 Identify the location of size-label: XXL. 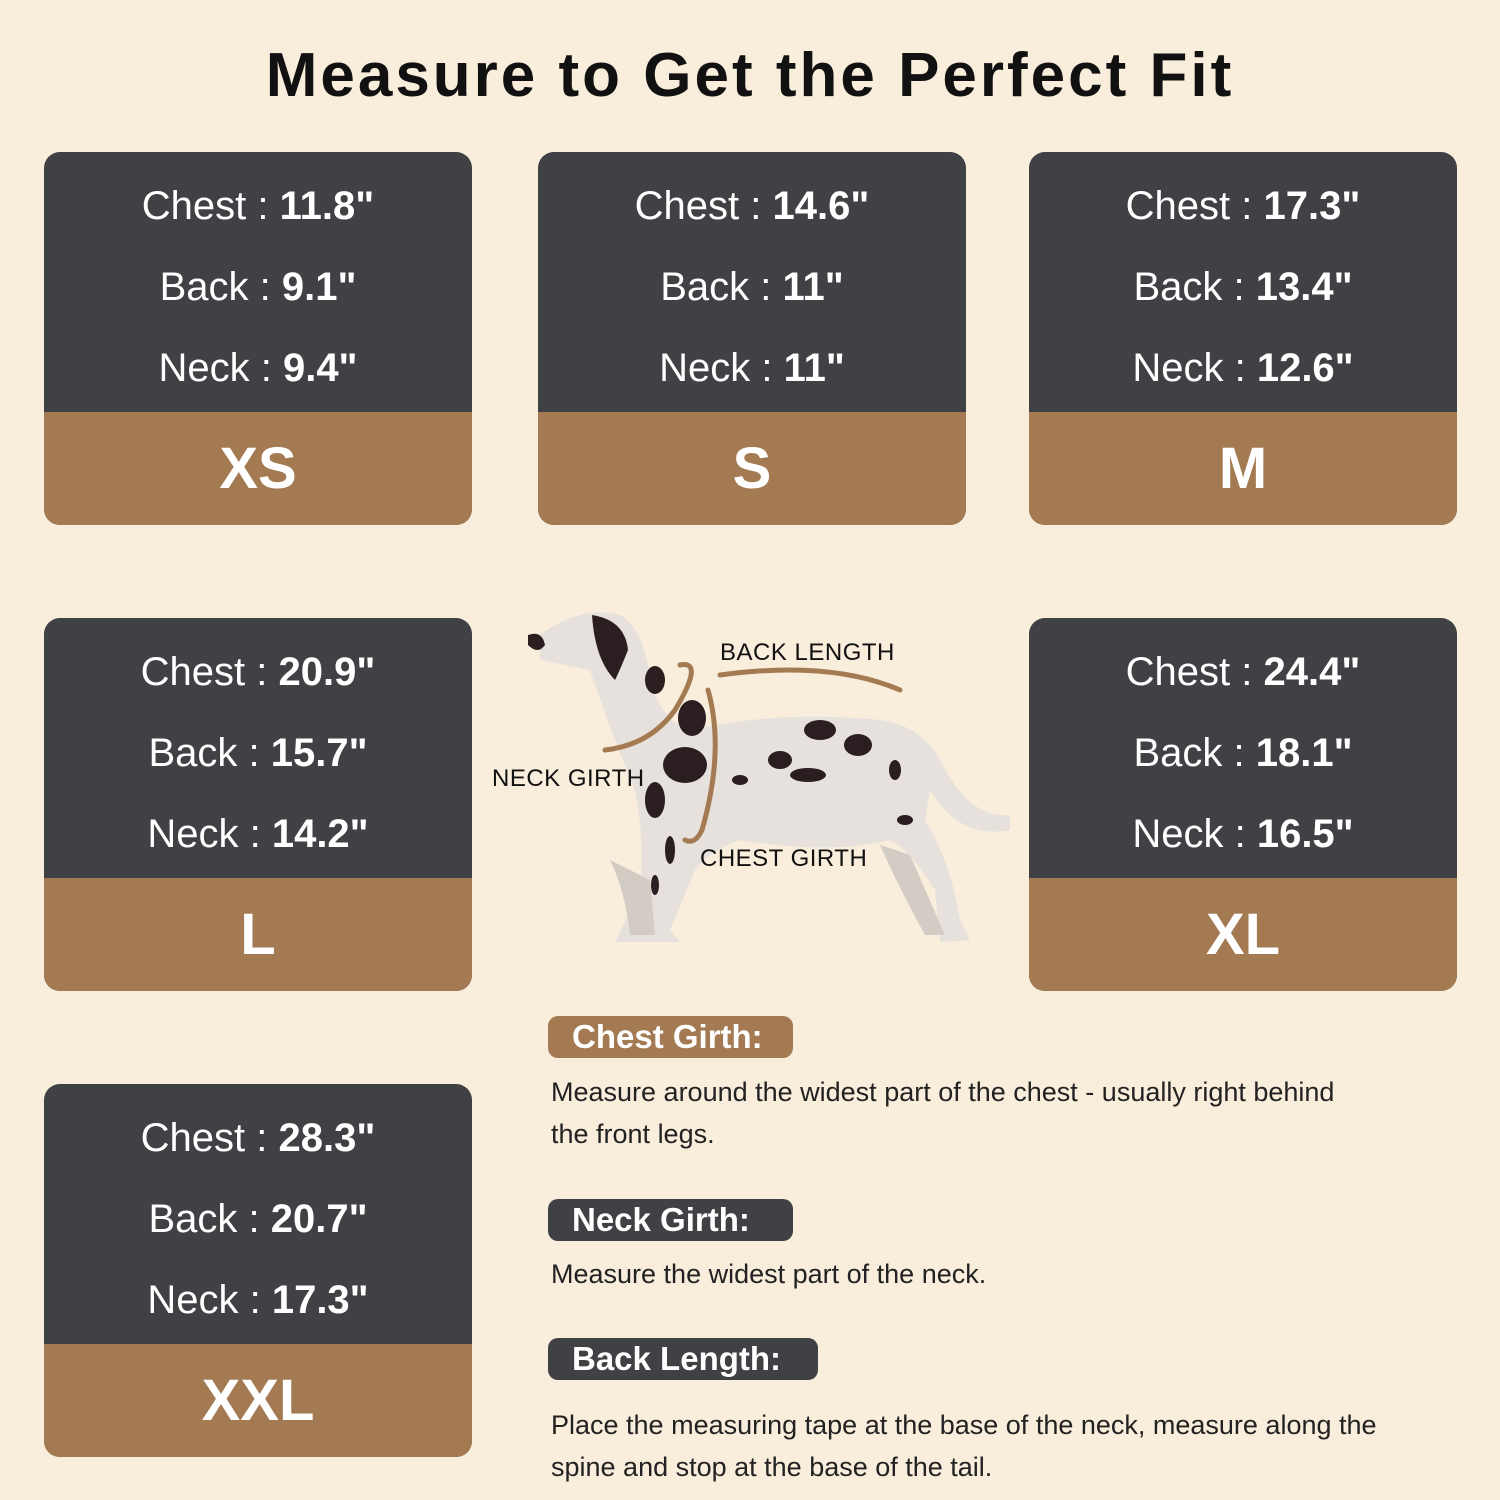
(258, 1400).